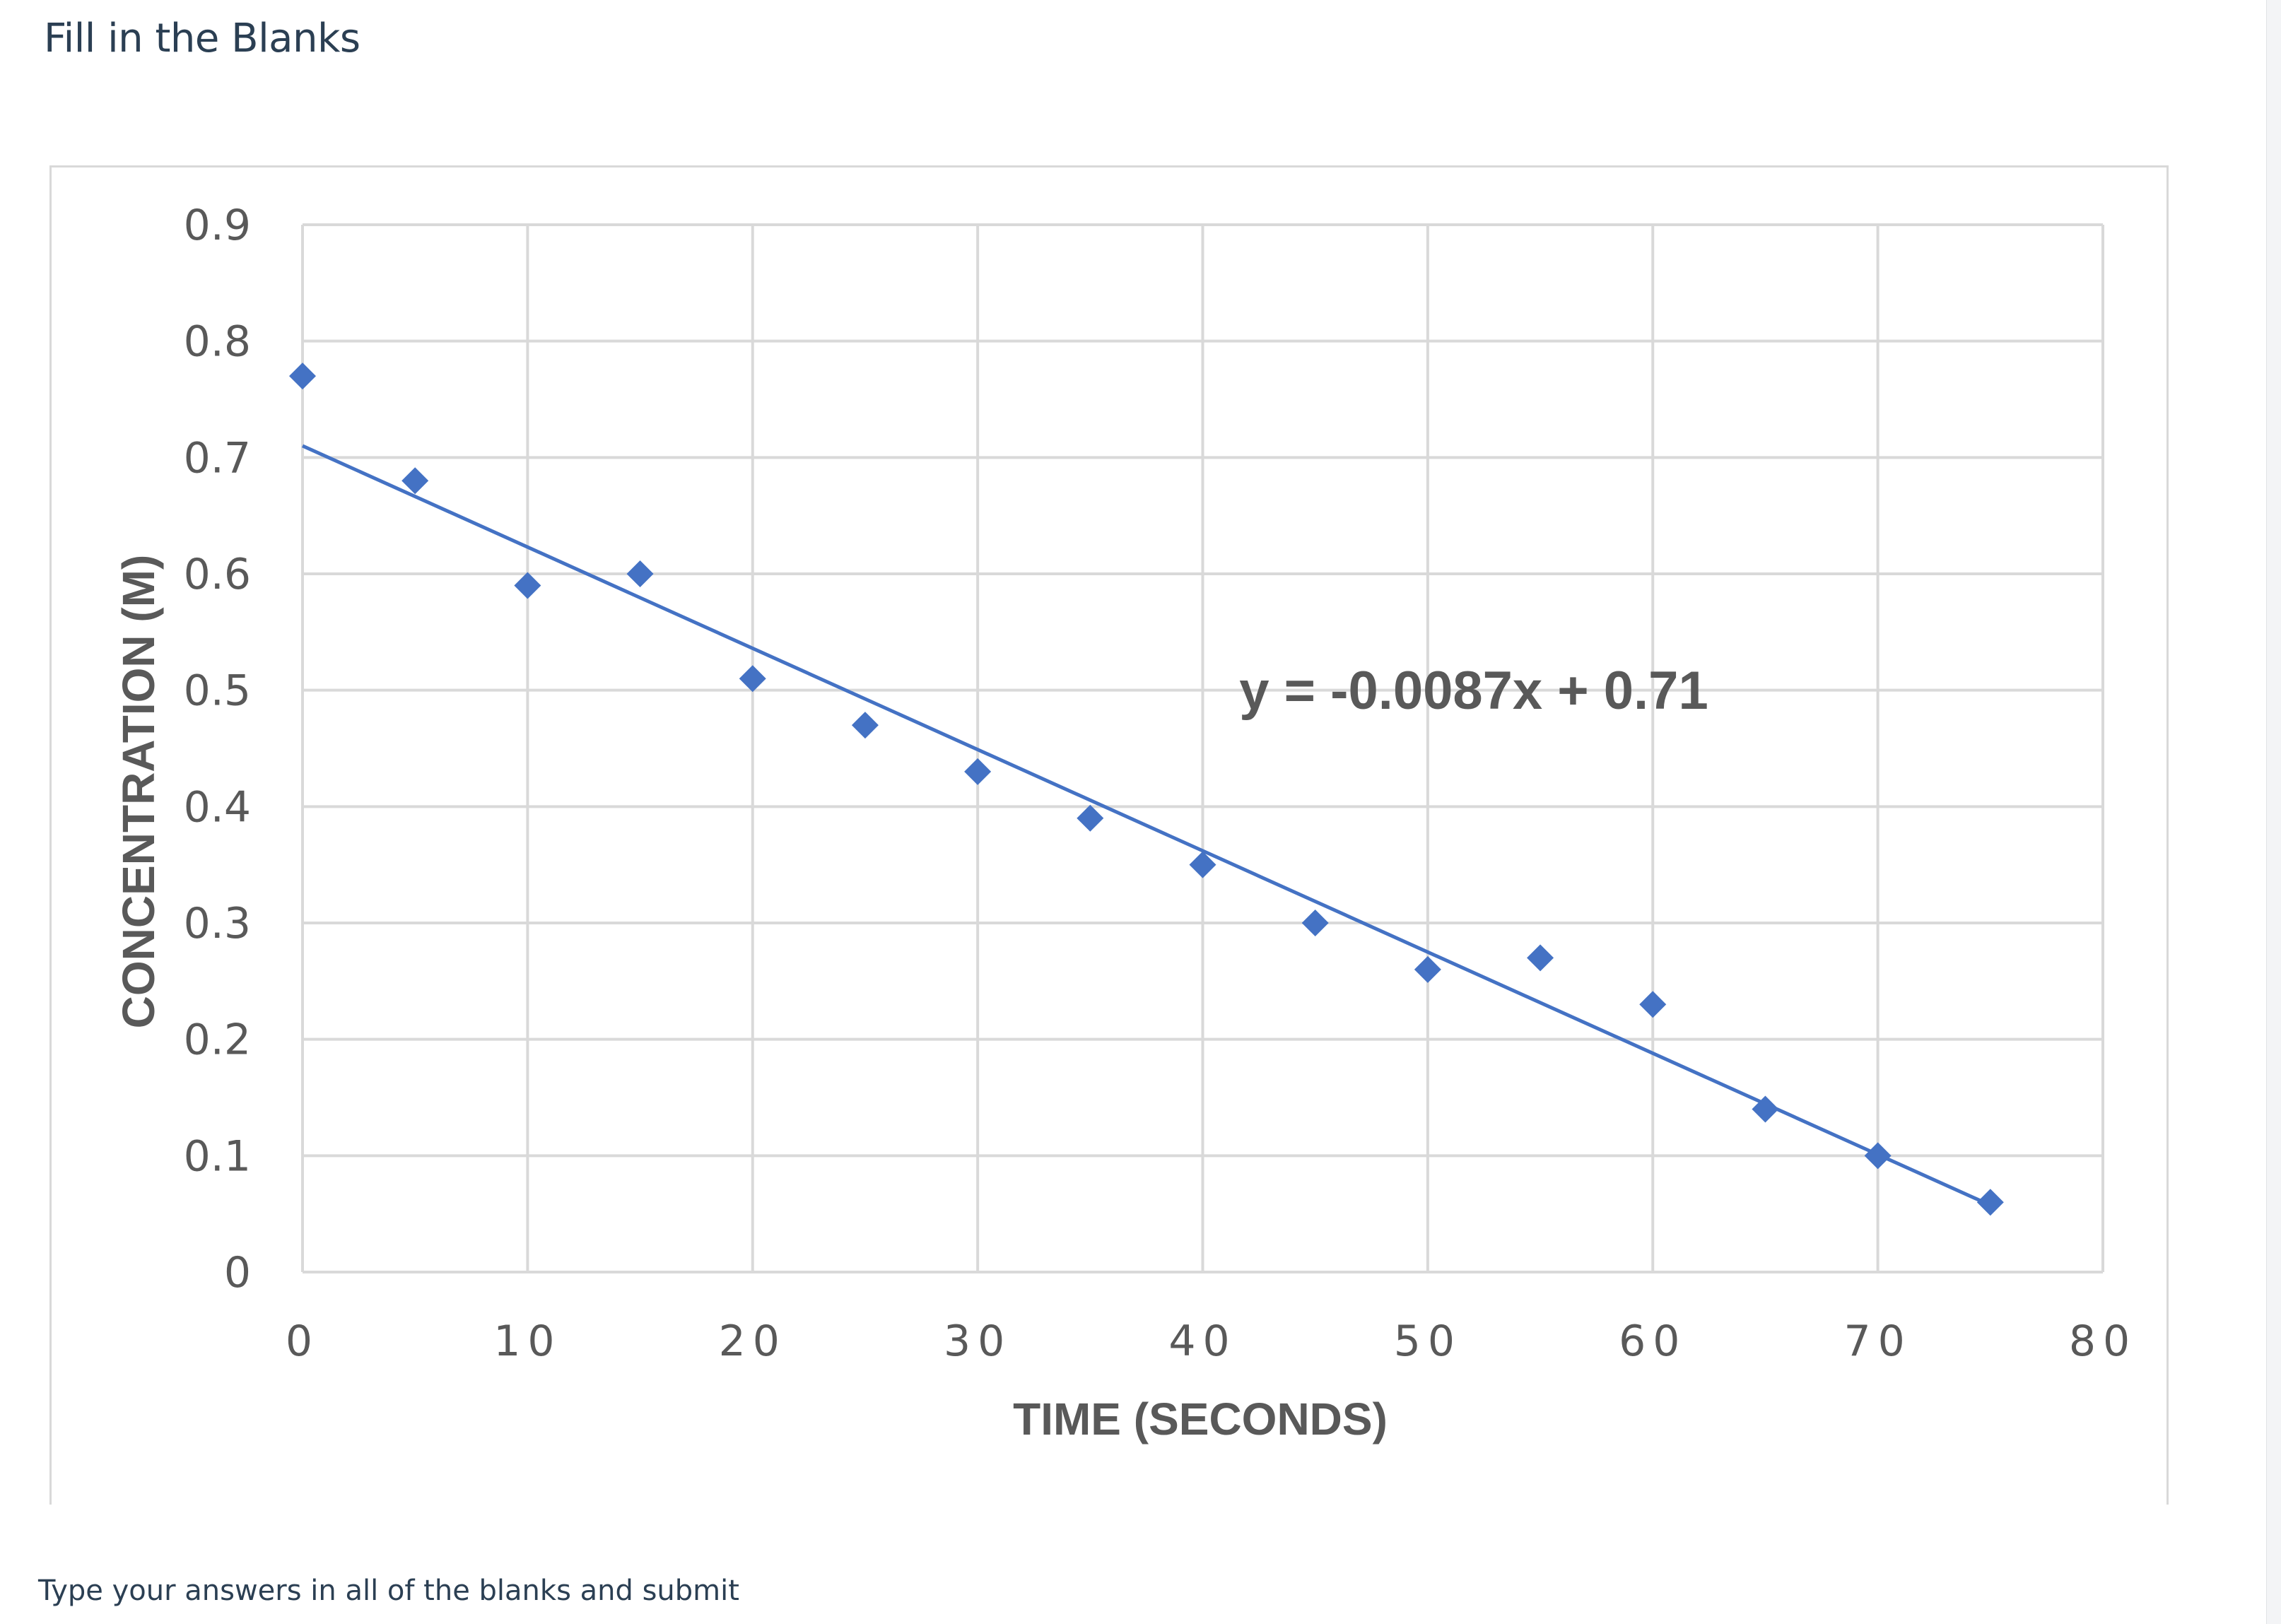 The height and width of the screenshot is (1624, 2281). Describe the element at coordinates (237, 1273) in the screenshot. I see `y-tick-label: 0` at that location.